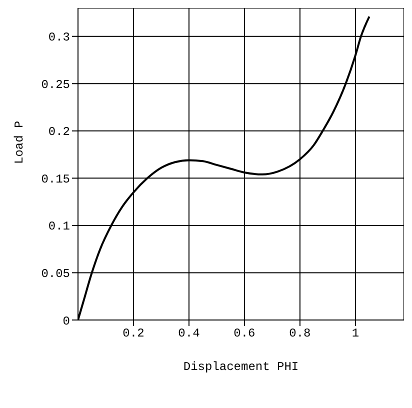  I want to click on x-tick-label: 0.2, so click(133, 333).